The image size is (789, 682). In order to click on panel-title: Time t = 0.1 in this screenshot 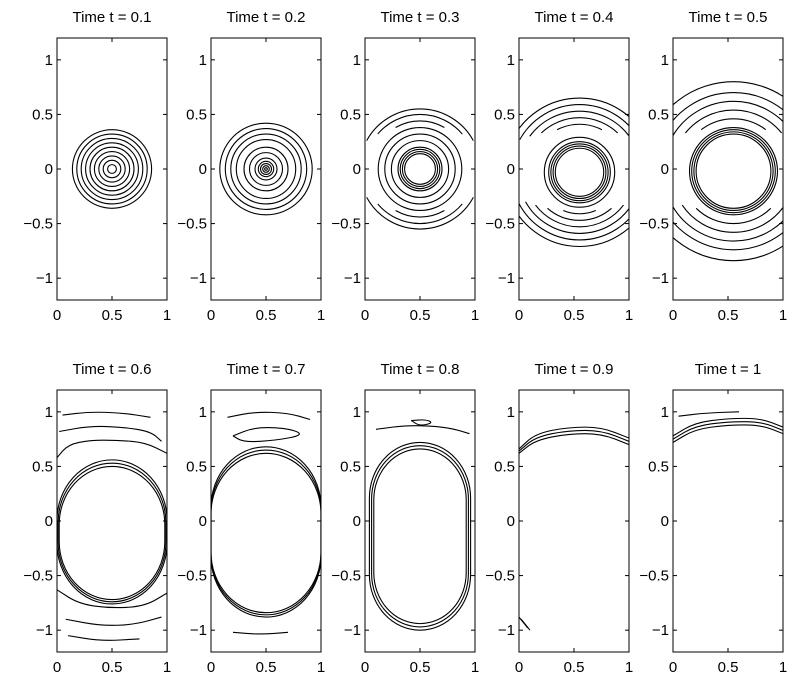, I will do `click(111, 17)`.